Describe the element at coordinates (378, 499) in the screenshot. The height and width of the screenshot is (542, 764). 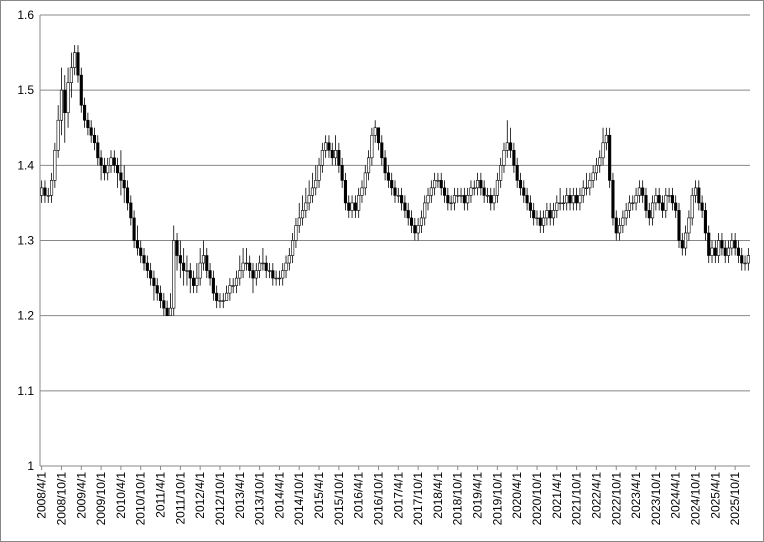
I see `x-tick-label: 2016/10/1` at that location.